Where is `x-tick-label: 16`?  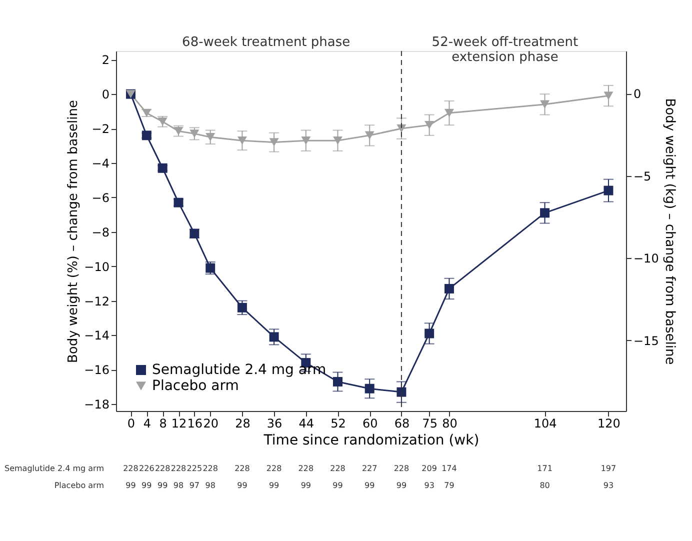 x-tick-label: 16 is located at coordinates (195, 423).